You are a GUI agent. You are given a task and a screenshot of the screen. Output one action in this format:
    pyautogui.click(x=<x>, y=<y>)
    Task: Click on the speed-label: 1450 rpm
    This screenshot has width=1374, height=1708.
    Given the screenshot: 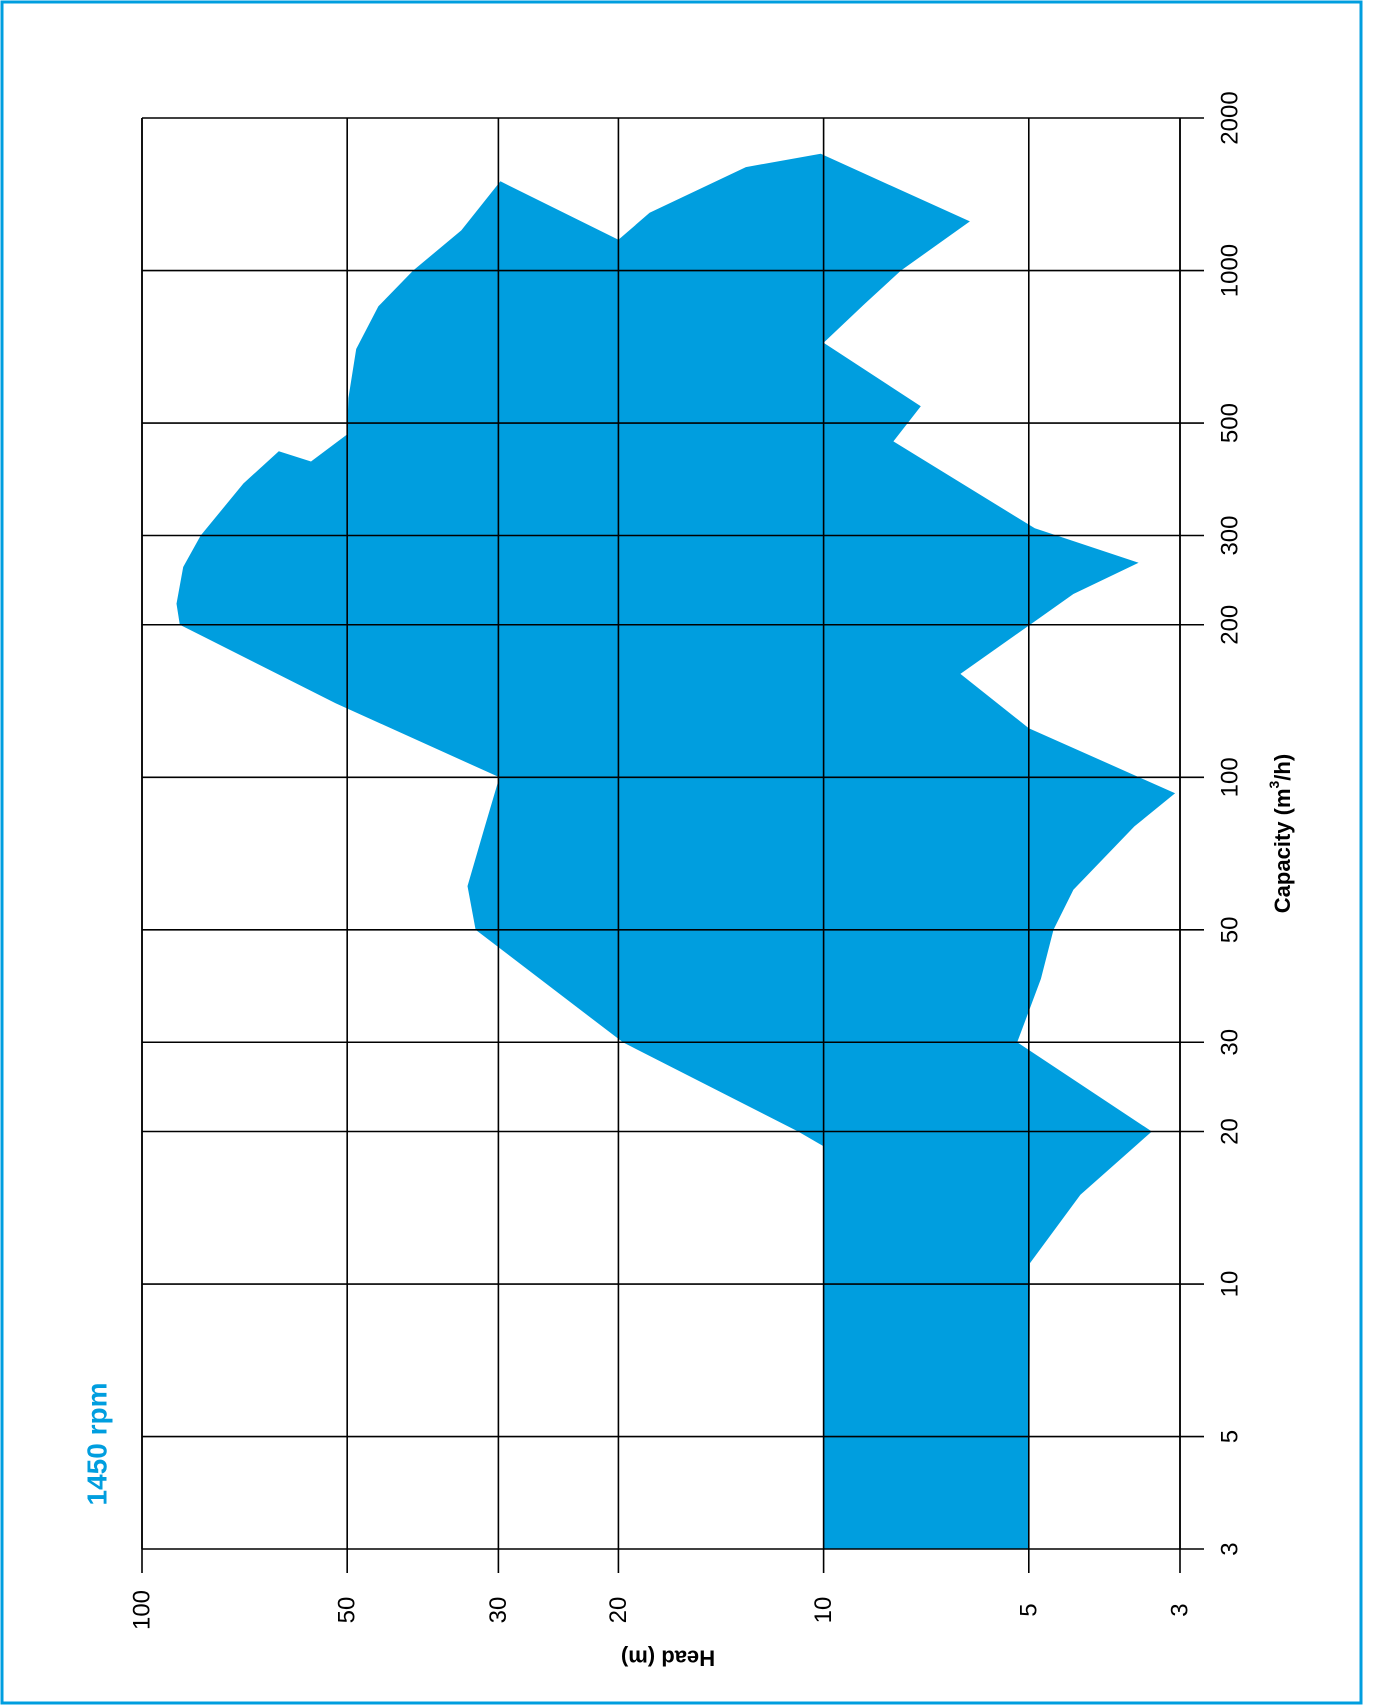 What is the action you would take?
    pyautogui.click(x=97, y=1444)
    